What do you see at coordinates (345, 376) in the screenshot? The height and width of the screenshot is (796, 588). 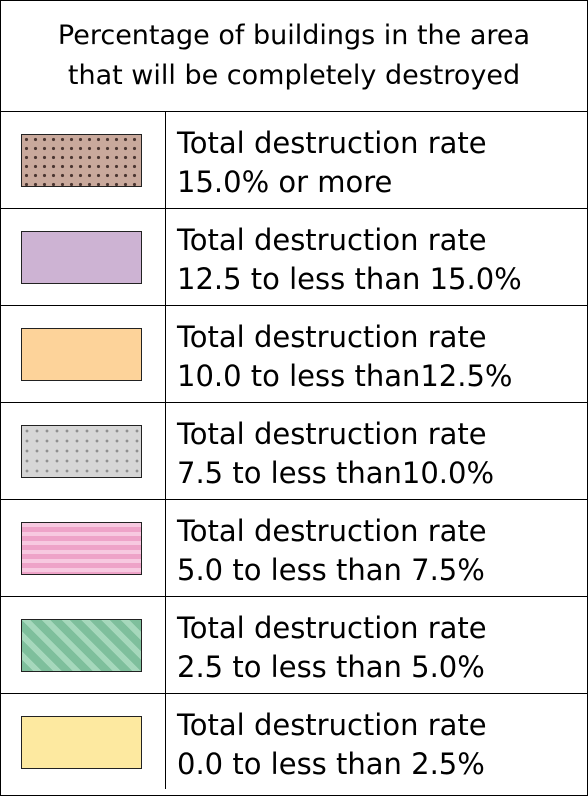 I see `legend-label-line-2: 10.0 to less than12.5%` at bounding box center [345, 376].